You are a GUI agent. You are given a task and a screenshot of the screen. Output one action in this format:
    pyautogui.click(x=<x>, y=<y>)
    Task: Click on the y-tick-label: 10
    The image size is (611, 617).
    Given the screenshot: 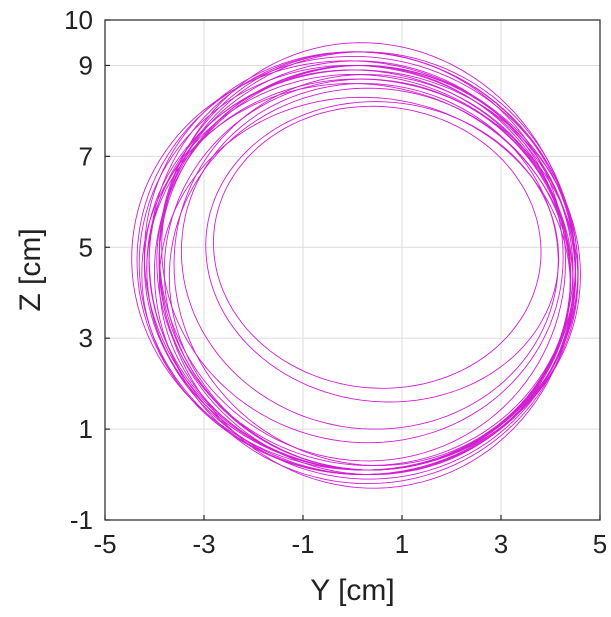 What is the action you would take?
    pyautogui.click(x=78, y=20)
    